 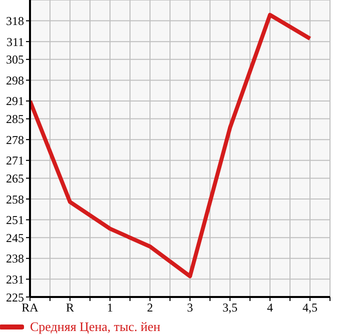 What do you see at coordinates (95, 327) in the screenshot?
I see `legend-label: Средняя Цена, тыс. йен` at bounding box center [95, 327].